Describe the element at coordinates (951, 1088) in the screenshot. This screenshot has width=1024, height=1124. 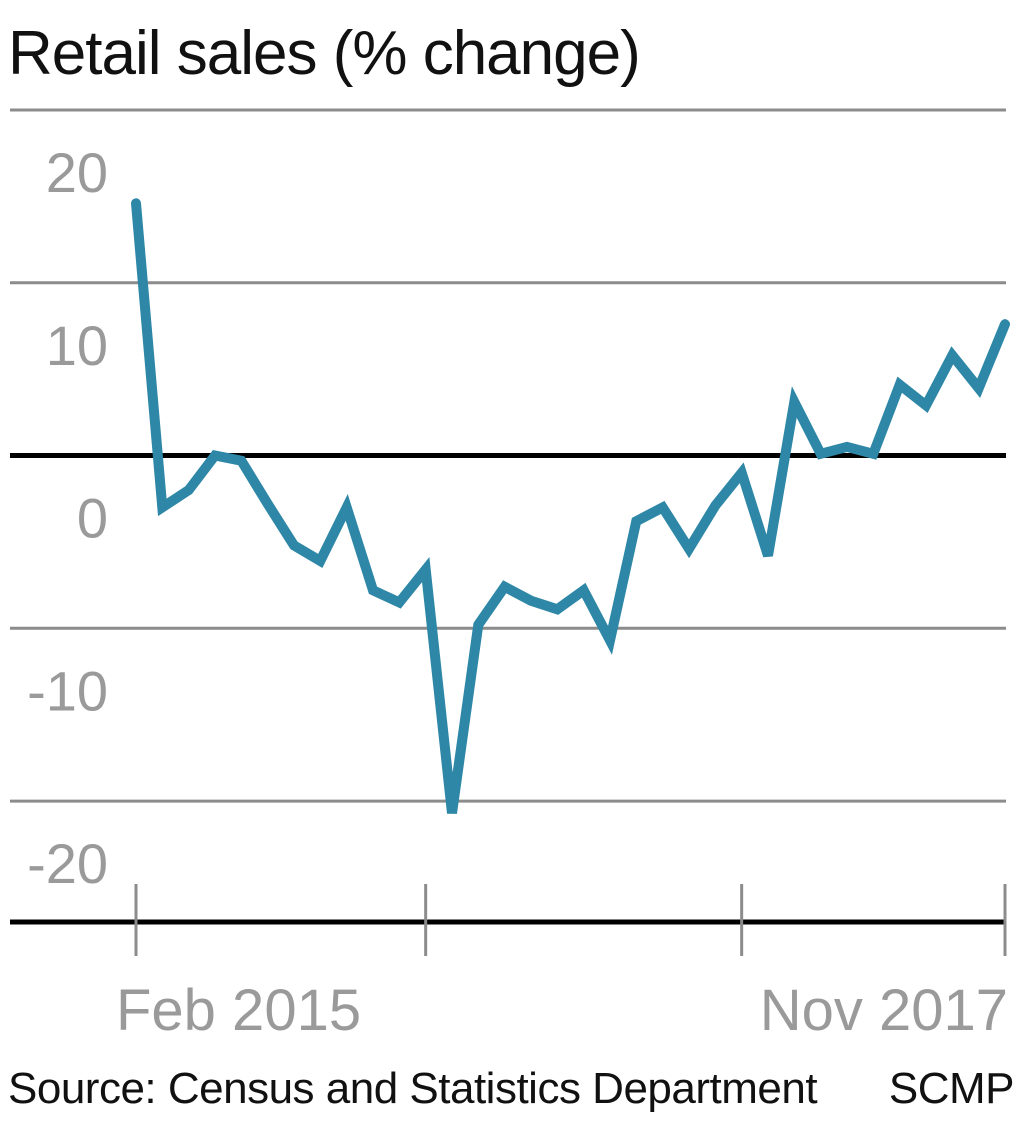
I see `credit-label: SCMP` at that location.